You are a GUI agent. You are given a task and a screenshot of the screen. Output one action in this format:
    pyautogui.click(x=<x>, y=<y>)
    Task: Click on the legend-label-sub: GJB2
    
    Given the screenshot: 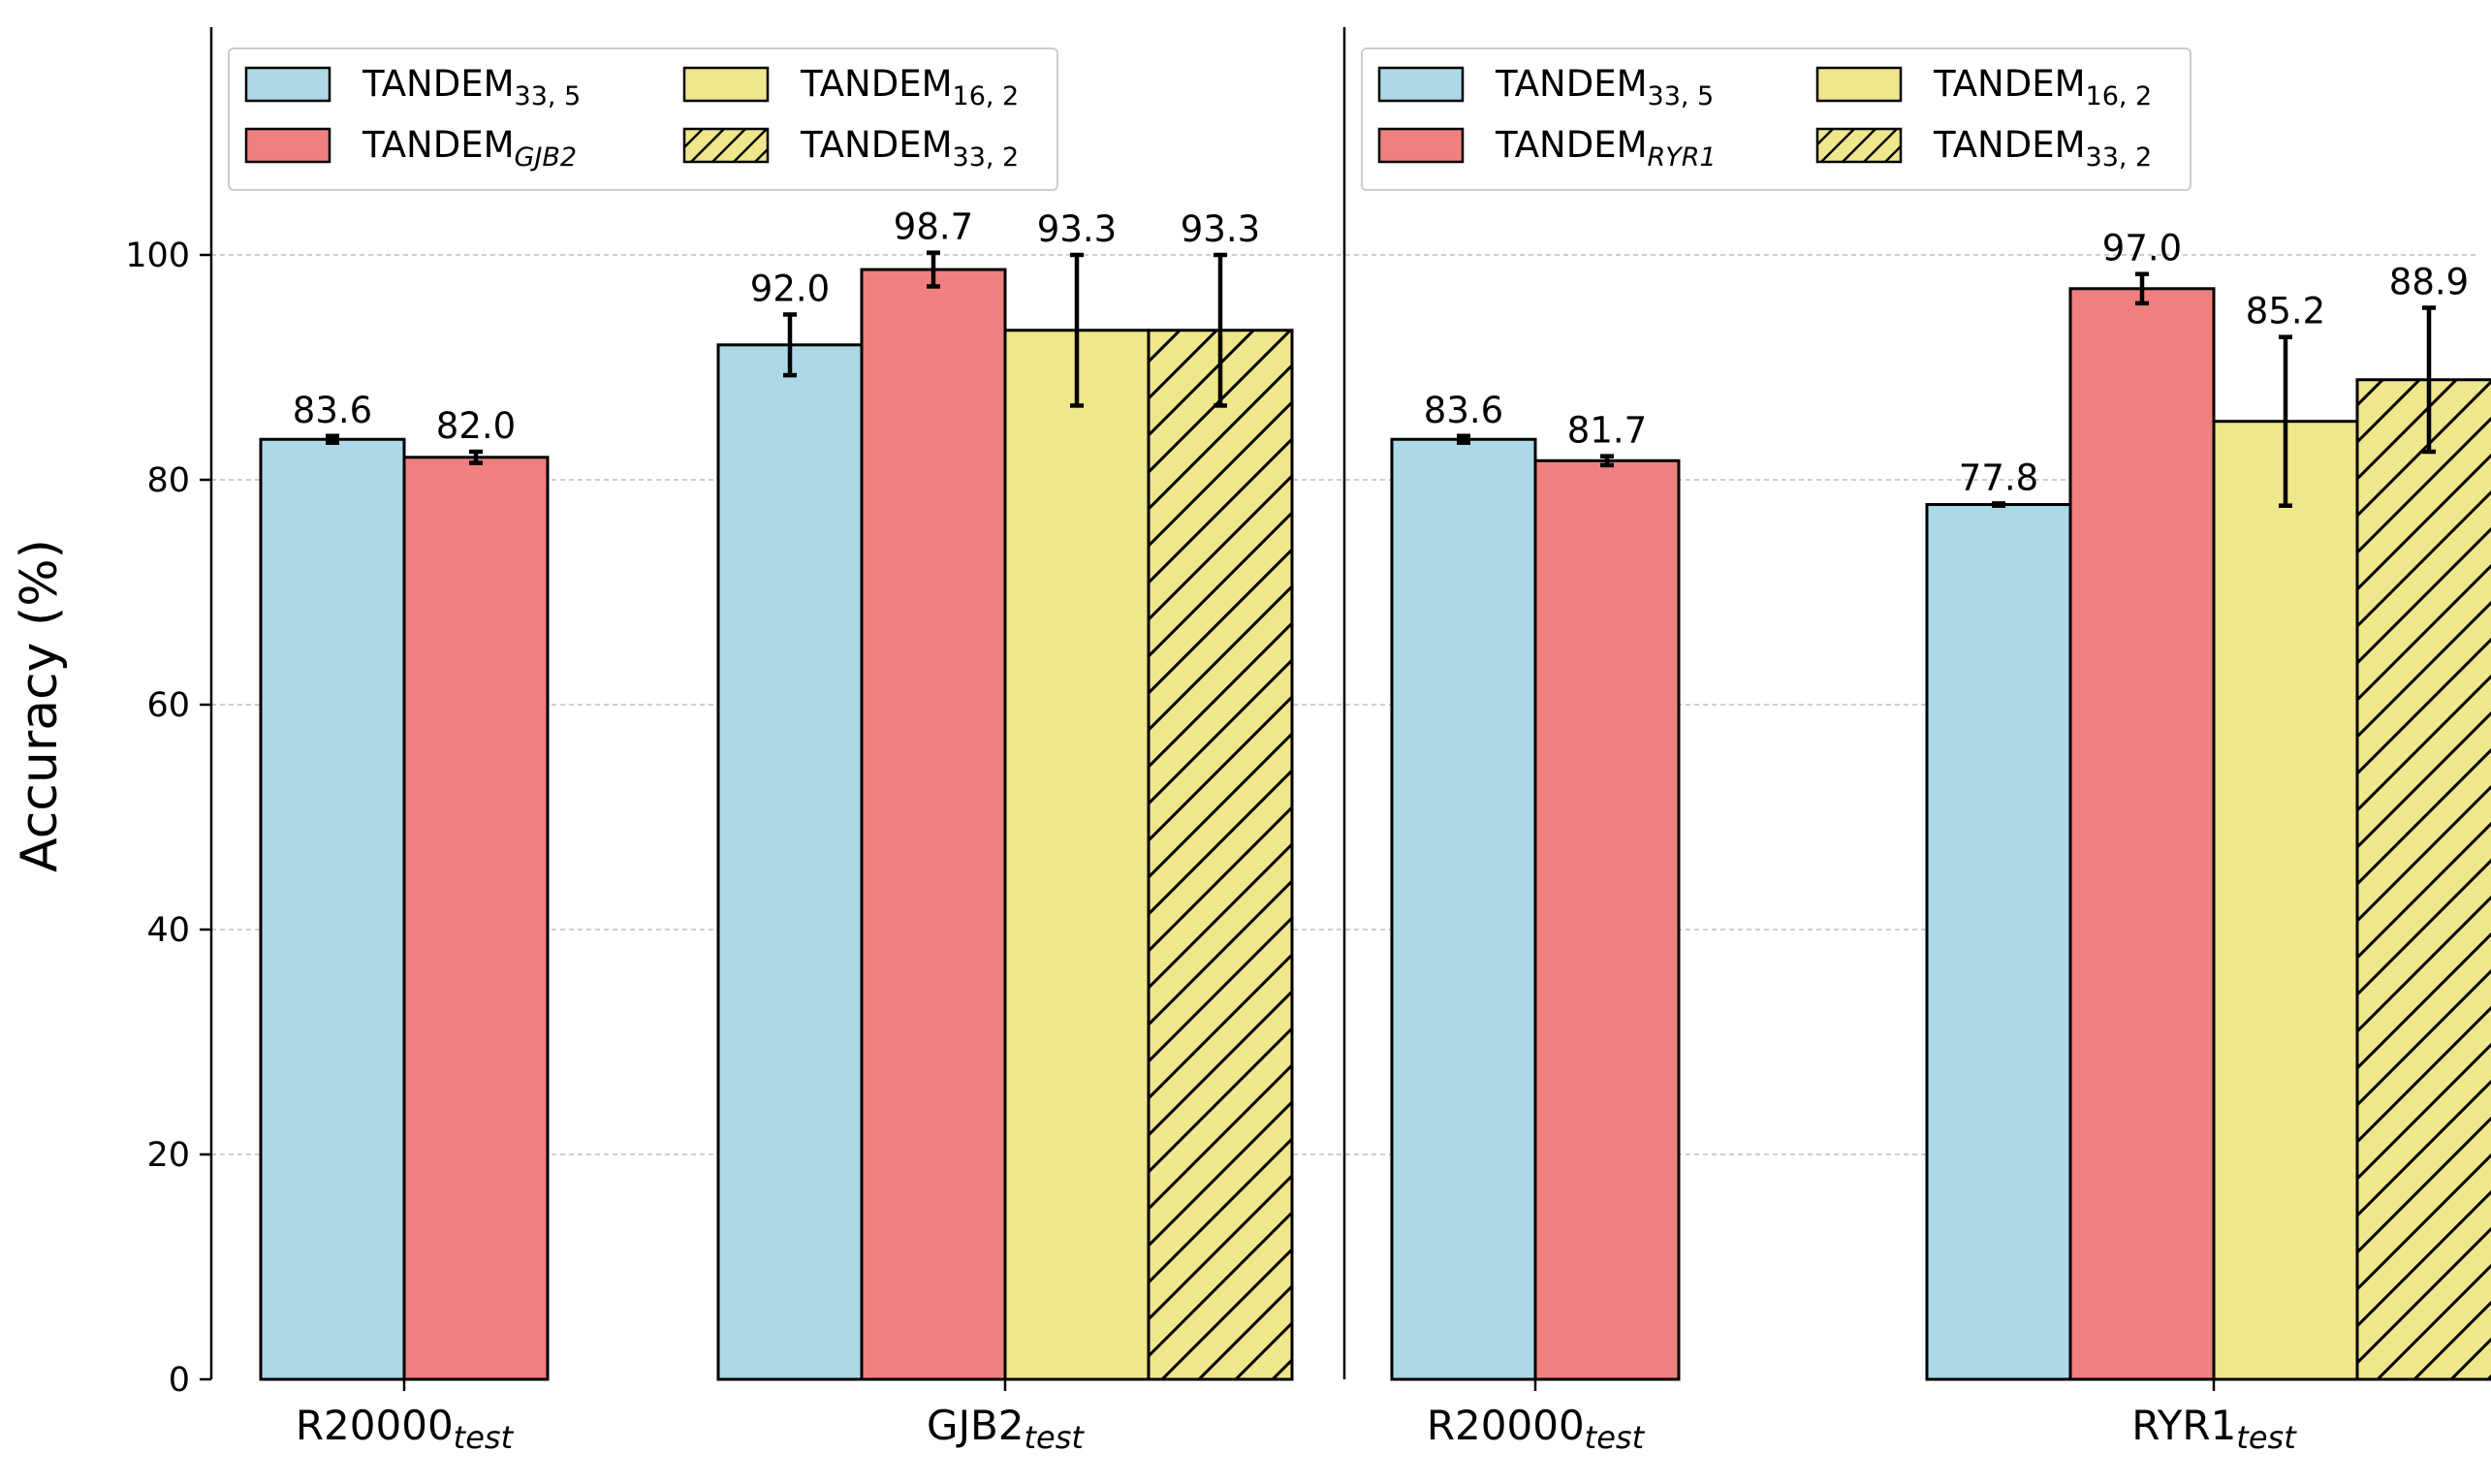 What is the action you would take?
    pyautogui.click(x=546, y=157)
    